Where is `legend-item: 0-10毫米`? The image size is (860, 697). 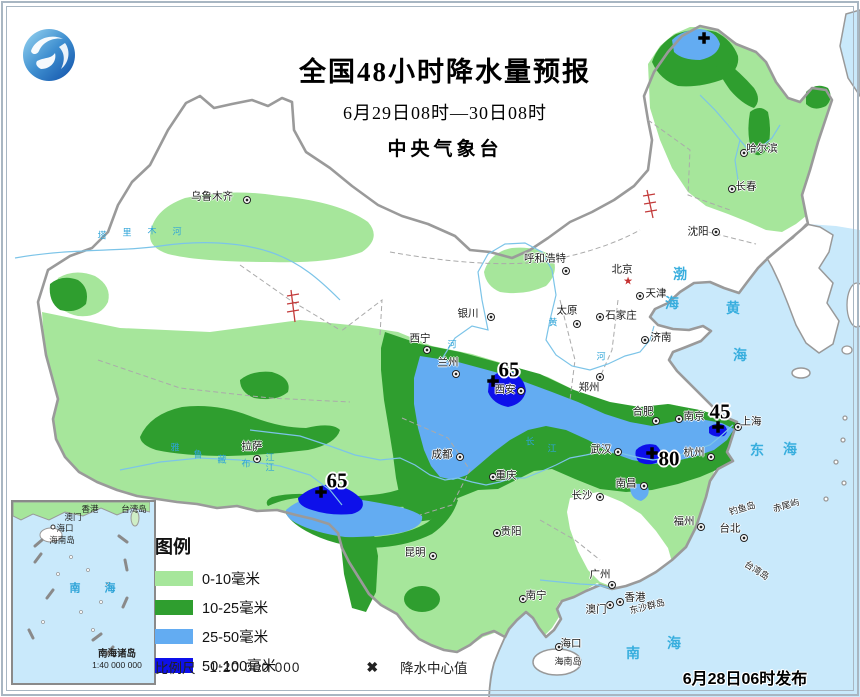
legend-item: 0-10毫米 is located at coordinates (215, 578).